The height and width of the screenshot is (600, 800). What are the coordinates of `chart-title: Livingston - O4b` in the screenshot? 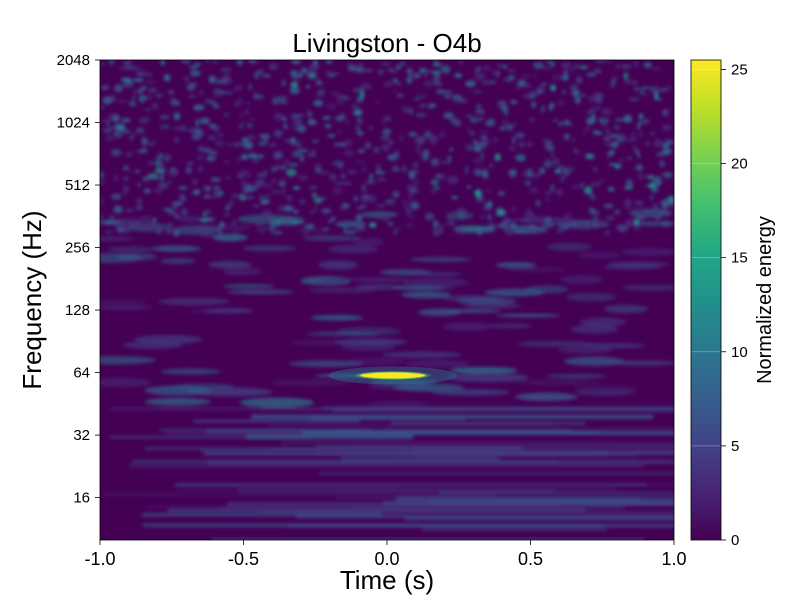 It's located at (386, 43).